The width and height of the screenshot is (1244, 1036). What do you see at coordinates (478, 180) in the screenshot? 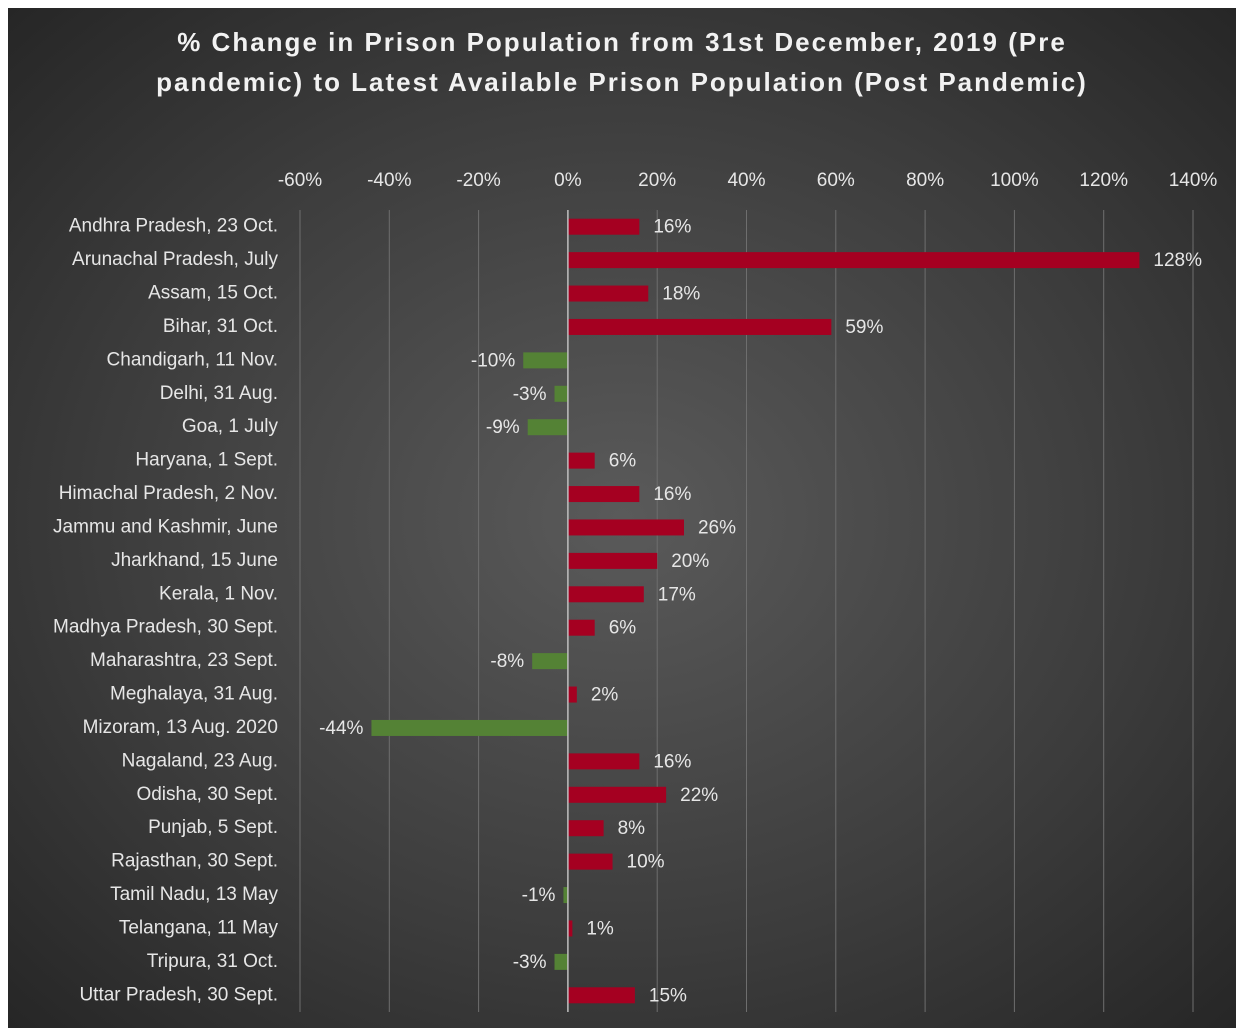
I see `x-tick-label: -20%` at bounding box center [478, 180].